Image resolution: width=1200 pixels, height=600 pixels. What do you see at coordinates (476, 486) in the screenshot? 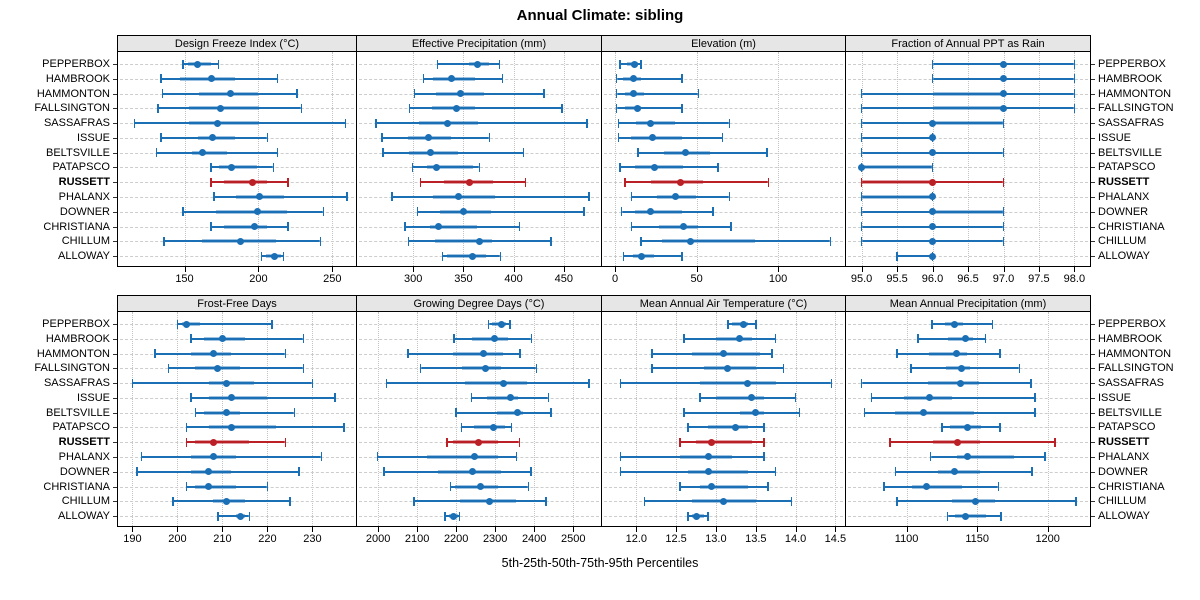
I see `iqr-bar-christiana` at bounding box center [476, 486].